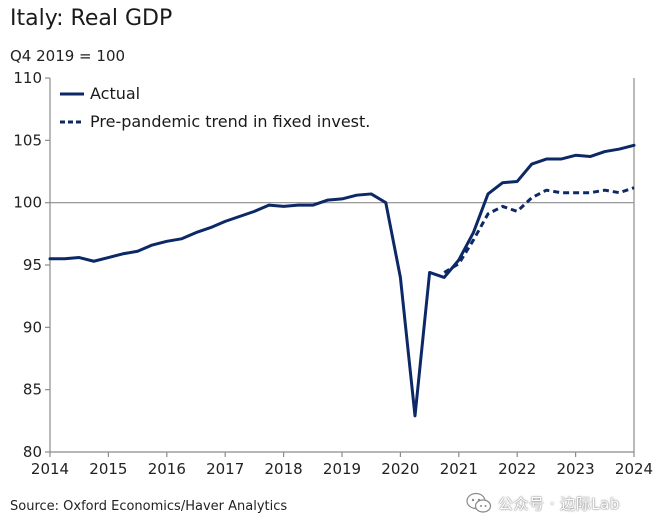 This screenshot has height=525, width=660. Describe the element at coordinates (68, 56) in the screenshot. I see `chart-subtitle: Q4 2019 = 100` at that location.